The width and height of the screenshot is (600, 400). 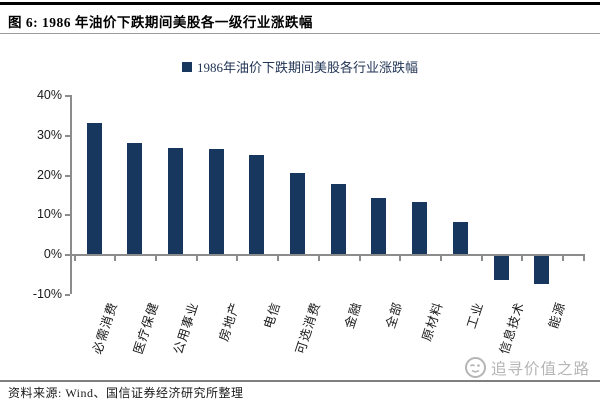 I want to click on x-axis-label: 必需消费, so click(x=105, y=328).